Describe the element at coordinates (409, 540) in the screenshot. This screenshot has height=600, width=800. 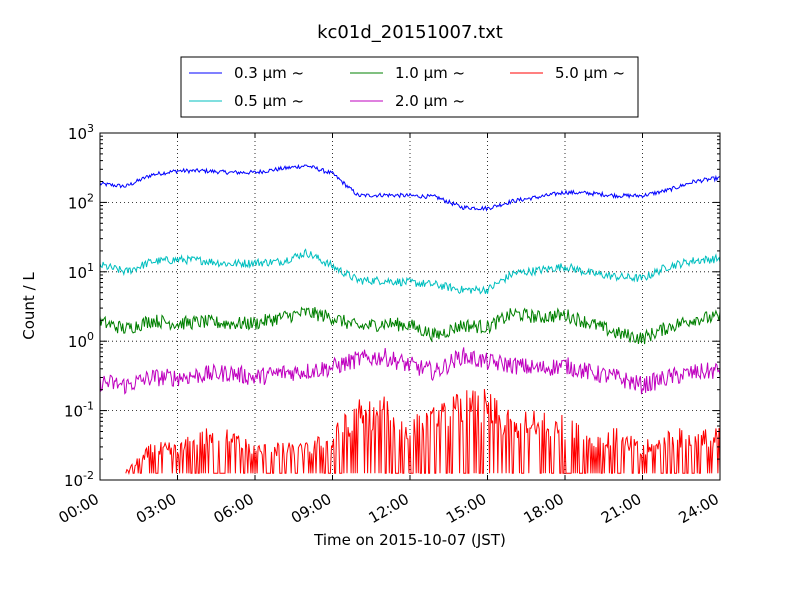
I see `x-axis-label: Time on 2015-10-07 (JST)` at that location.